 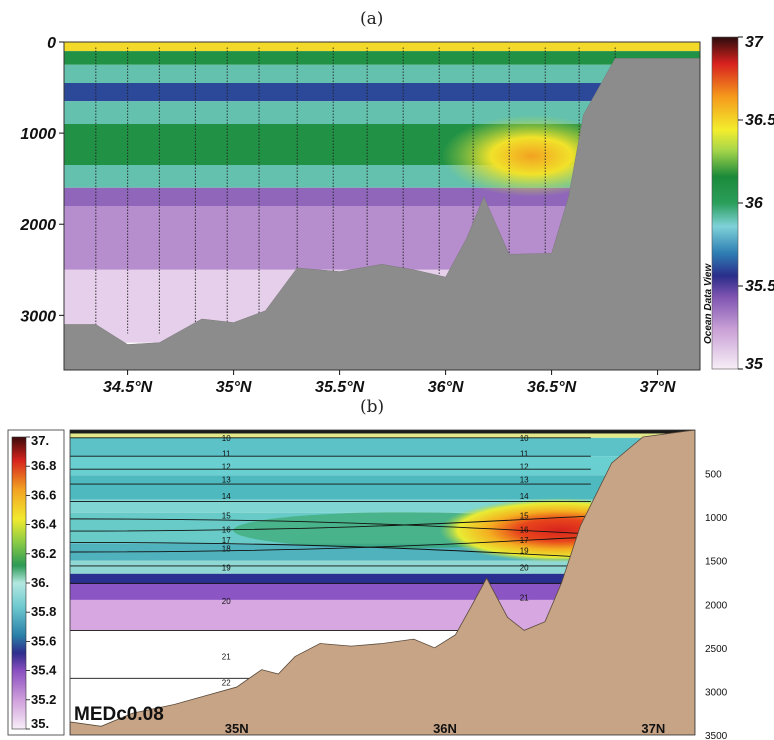 What do you see at coordinates (524, 529) in the screenshot?
I see `isopycnal-label-right-6: 16` at bounding box center [524, 529].